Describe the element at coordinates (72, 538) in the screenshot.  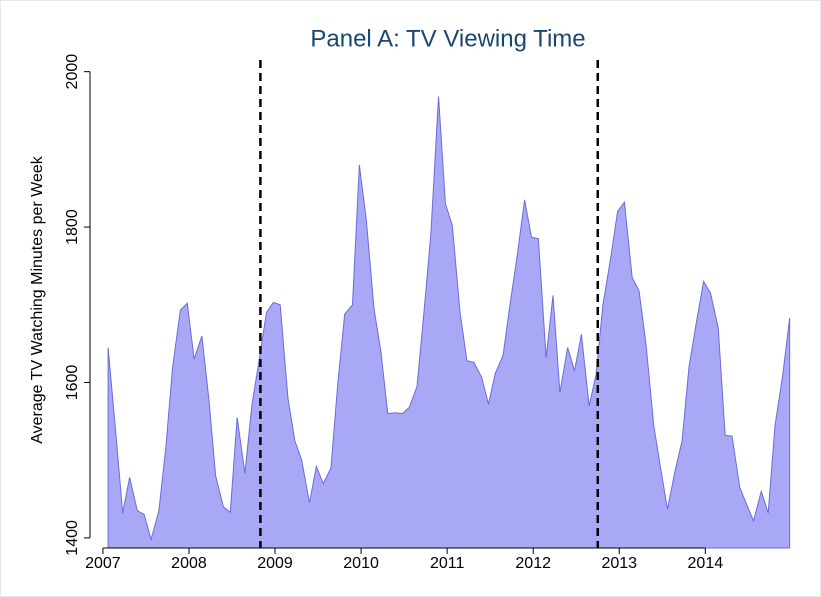
I see `y-tick-label: 1400` at that location.